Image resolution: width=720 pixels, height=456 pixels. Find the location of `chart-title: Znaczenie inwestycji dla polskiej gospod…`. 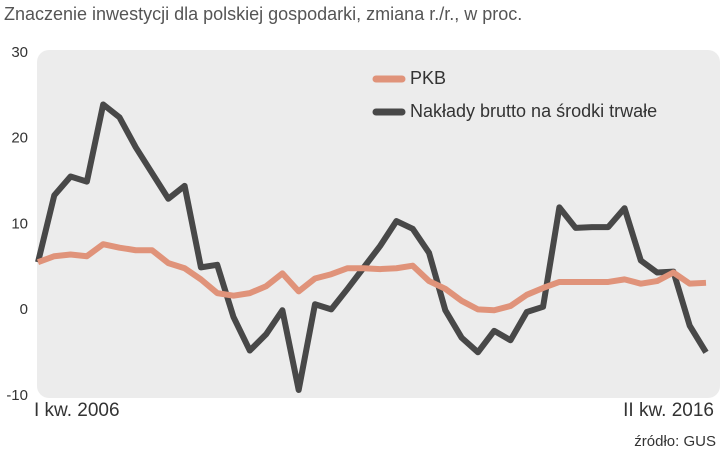

chart-title: Znaczenie inwestycji dla polskiej gospod… is located at coordinates (263, 14).